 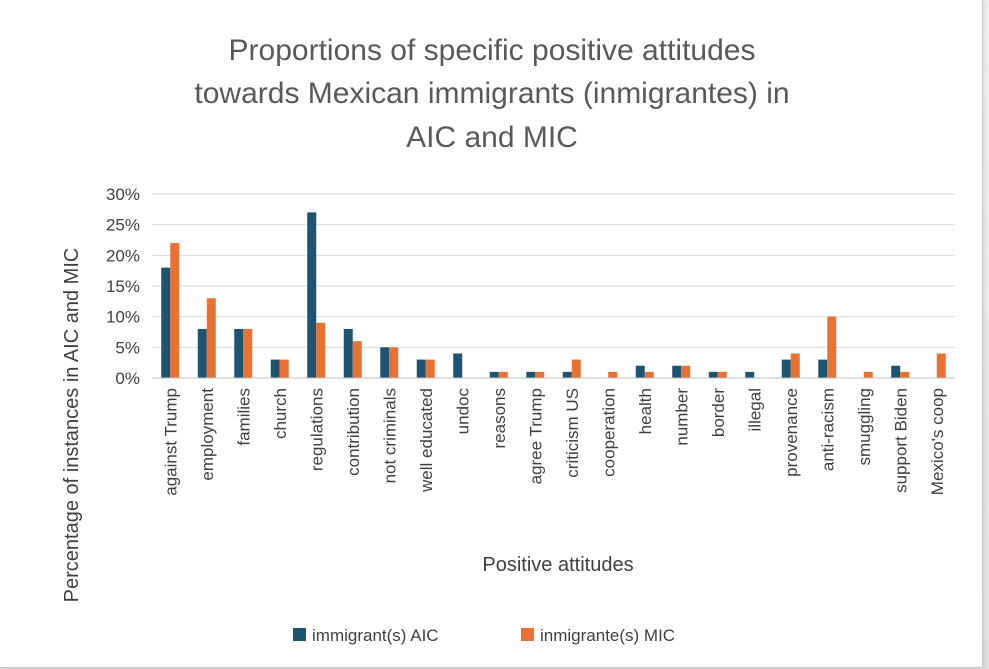 What do you see at coordinates (389, 435) in the screenshot?
I see `x-tick-label: not criminals` at bounding box center [389, 435].